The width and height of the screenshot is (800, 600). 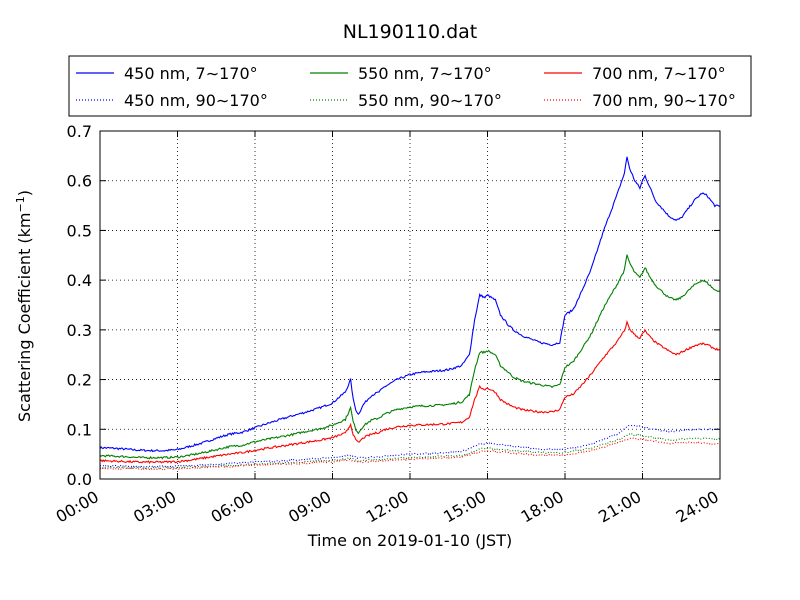 What do you see at coordinates (79, 230) in the screenshot?
I see `y-tick-label: 0.5` at bounding box center [79, 230].